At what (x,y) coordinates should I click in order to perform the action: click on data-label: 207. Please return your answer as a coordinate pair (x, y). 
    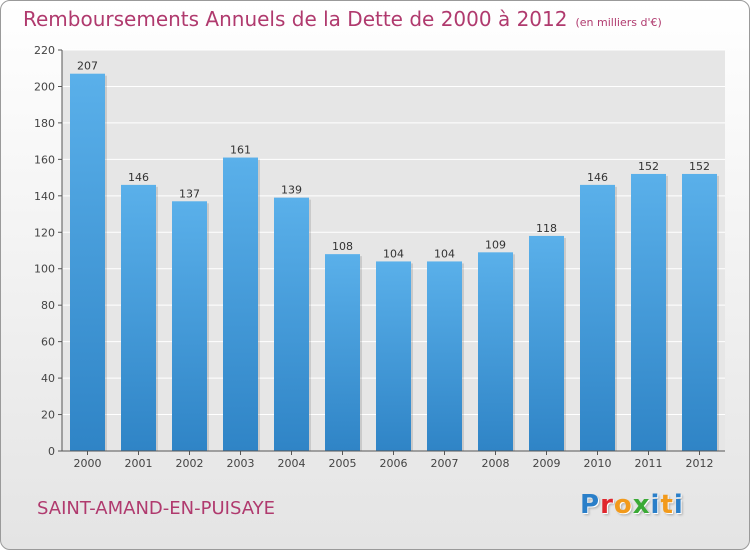
    Looking at the image, I should click on (87, 66).